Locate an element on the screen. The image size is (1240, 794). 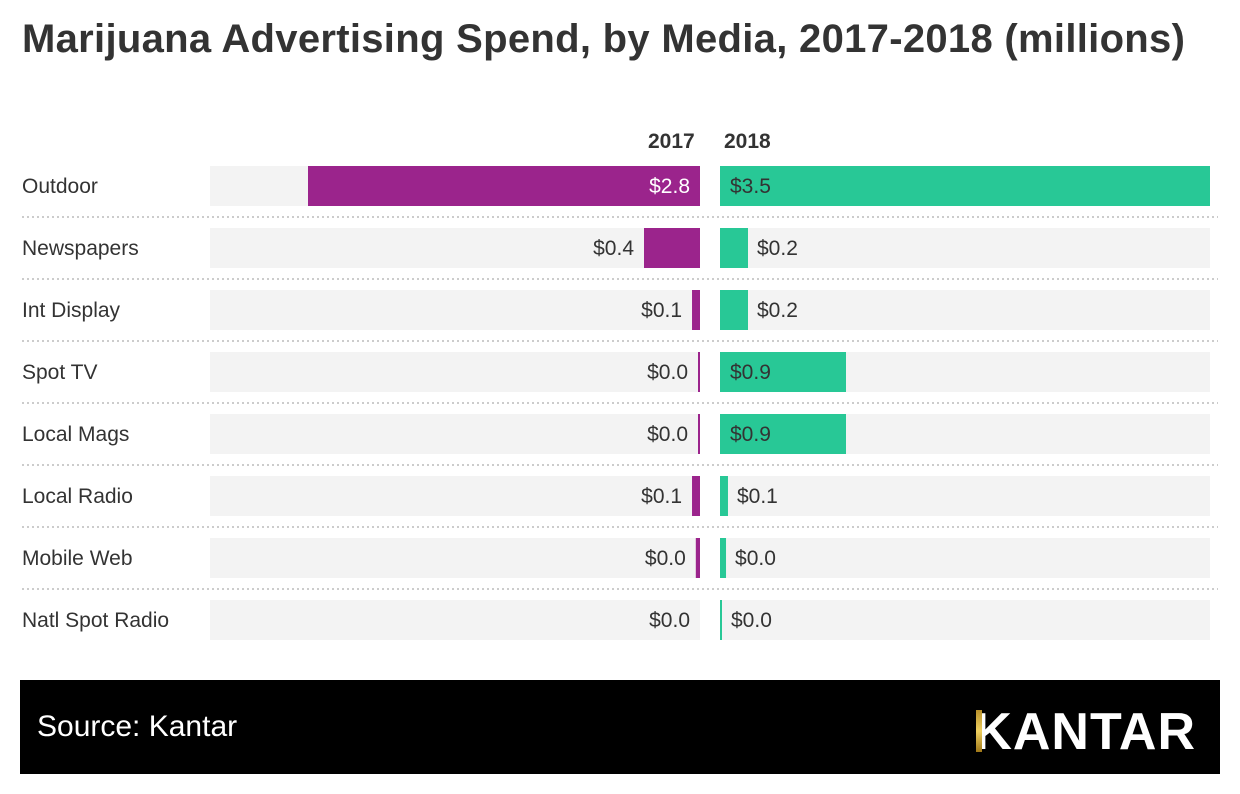
category-label: Spot TV is located at coordinates (60, 372).